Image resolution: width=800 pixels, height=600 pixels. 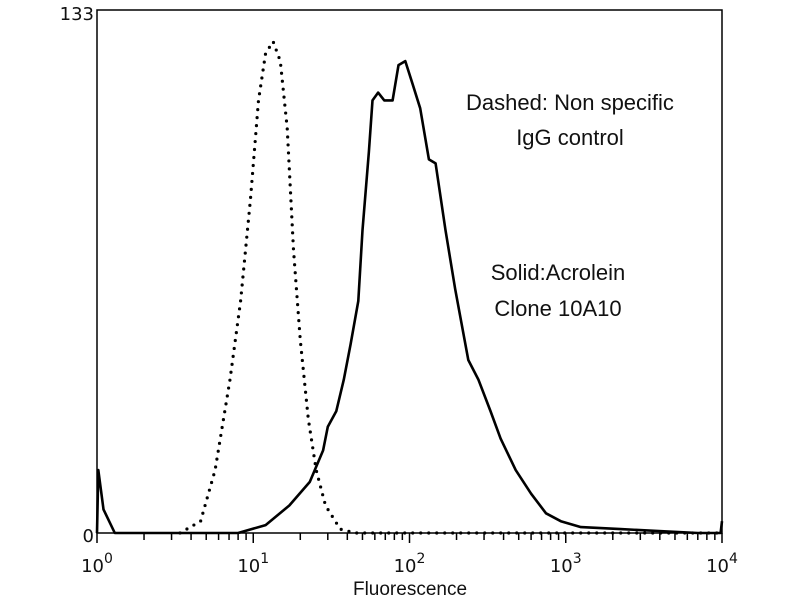 I want to click on annotation-dashed-line2: IgG control, so click(x=570, y=137).